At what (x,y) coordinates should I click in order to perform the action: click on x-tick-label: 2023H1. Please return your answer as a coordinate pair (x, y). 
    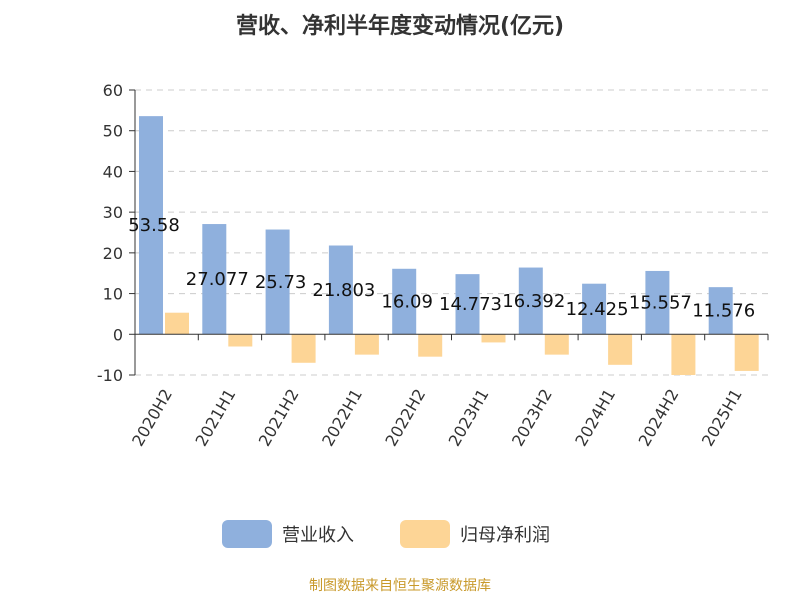
    Looking at the image, I should click on (469, 418).